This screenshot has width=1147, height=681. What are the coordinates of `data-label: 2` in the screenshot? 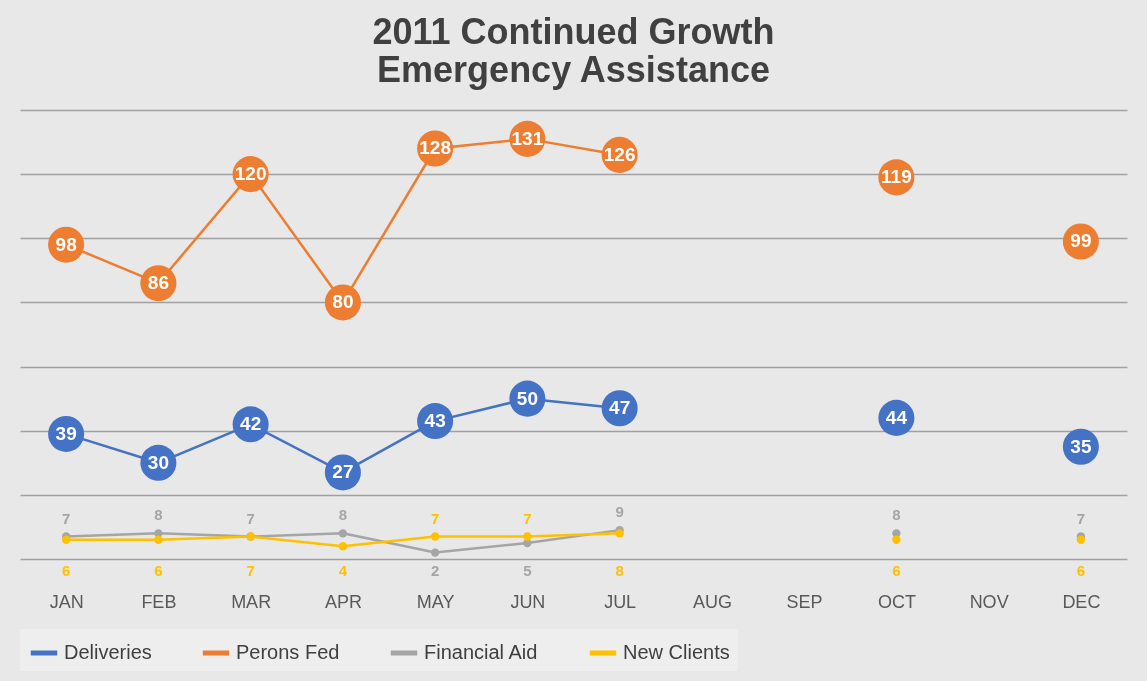 It's located at (435, 570).